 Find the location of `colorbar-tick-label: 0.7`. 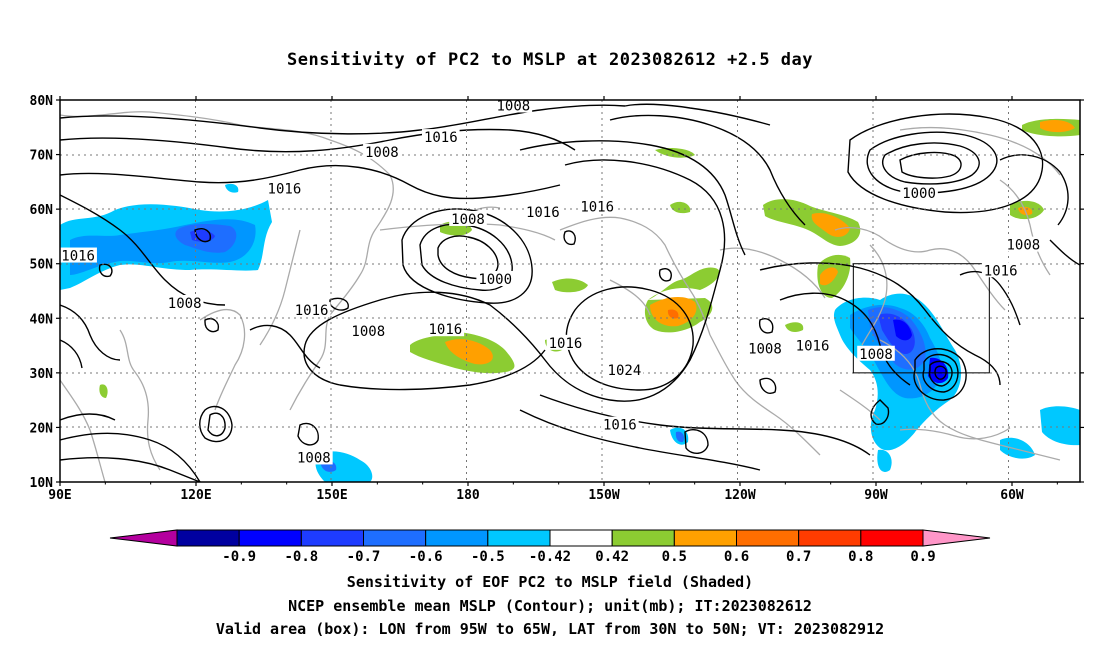

colorbar-tick-label: 0.7 is located at coordinates (798, 557).